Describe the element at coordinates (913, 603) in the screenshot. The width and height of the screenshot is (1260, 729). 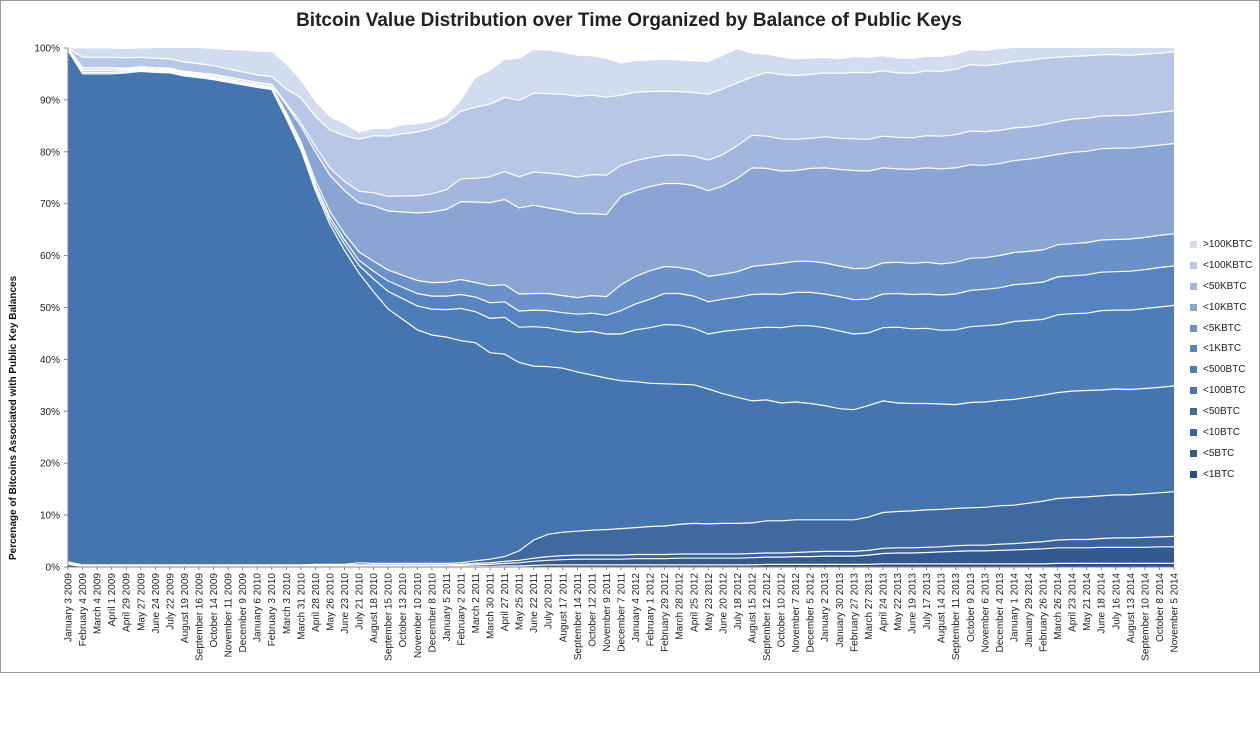
I see `x-tick-label: June 19 2013` at that location.